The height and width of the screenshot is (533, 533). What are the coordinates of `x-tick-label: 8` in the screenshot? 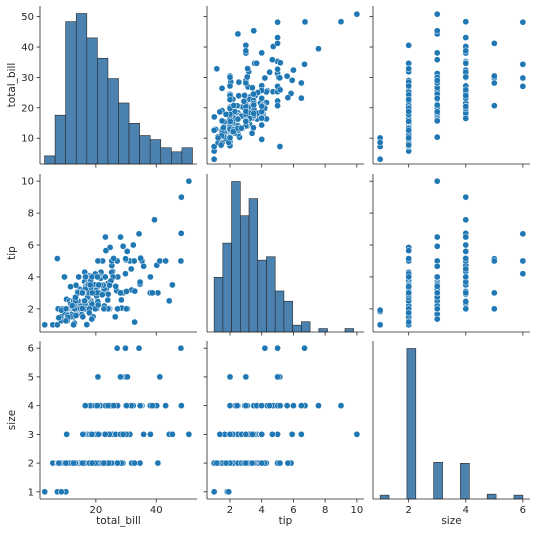 It's located at (325, 510).